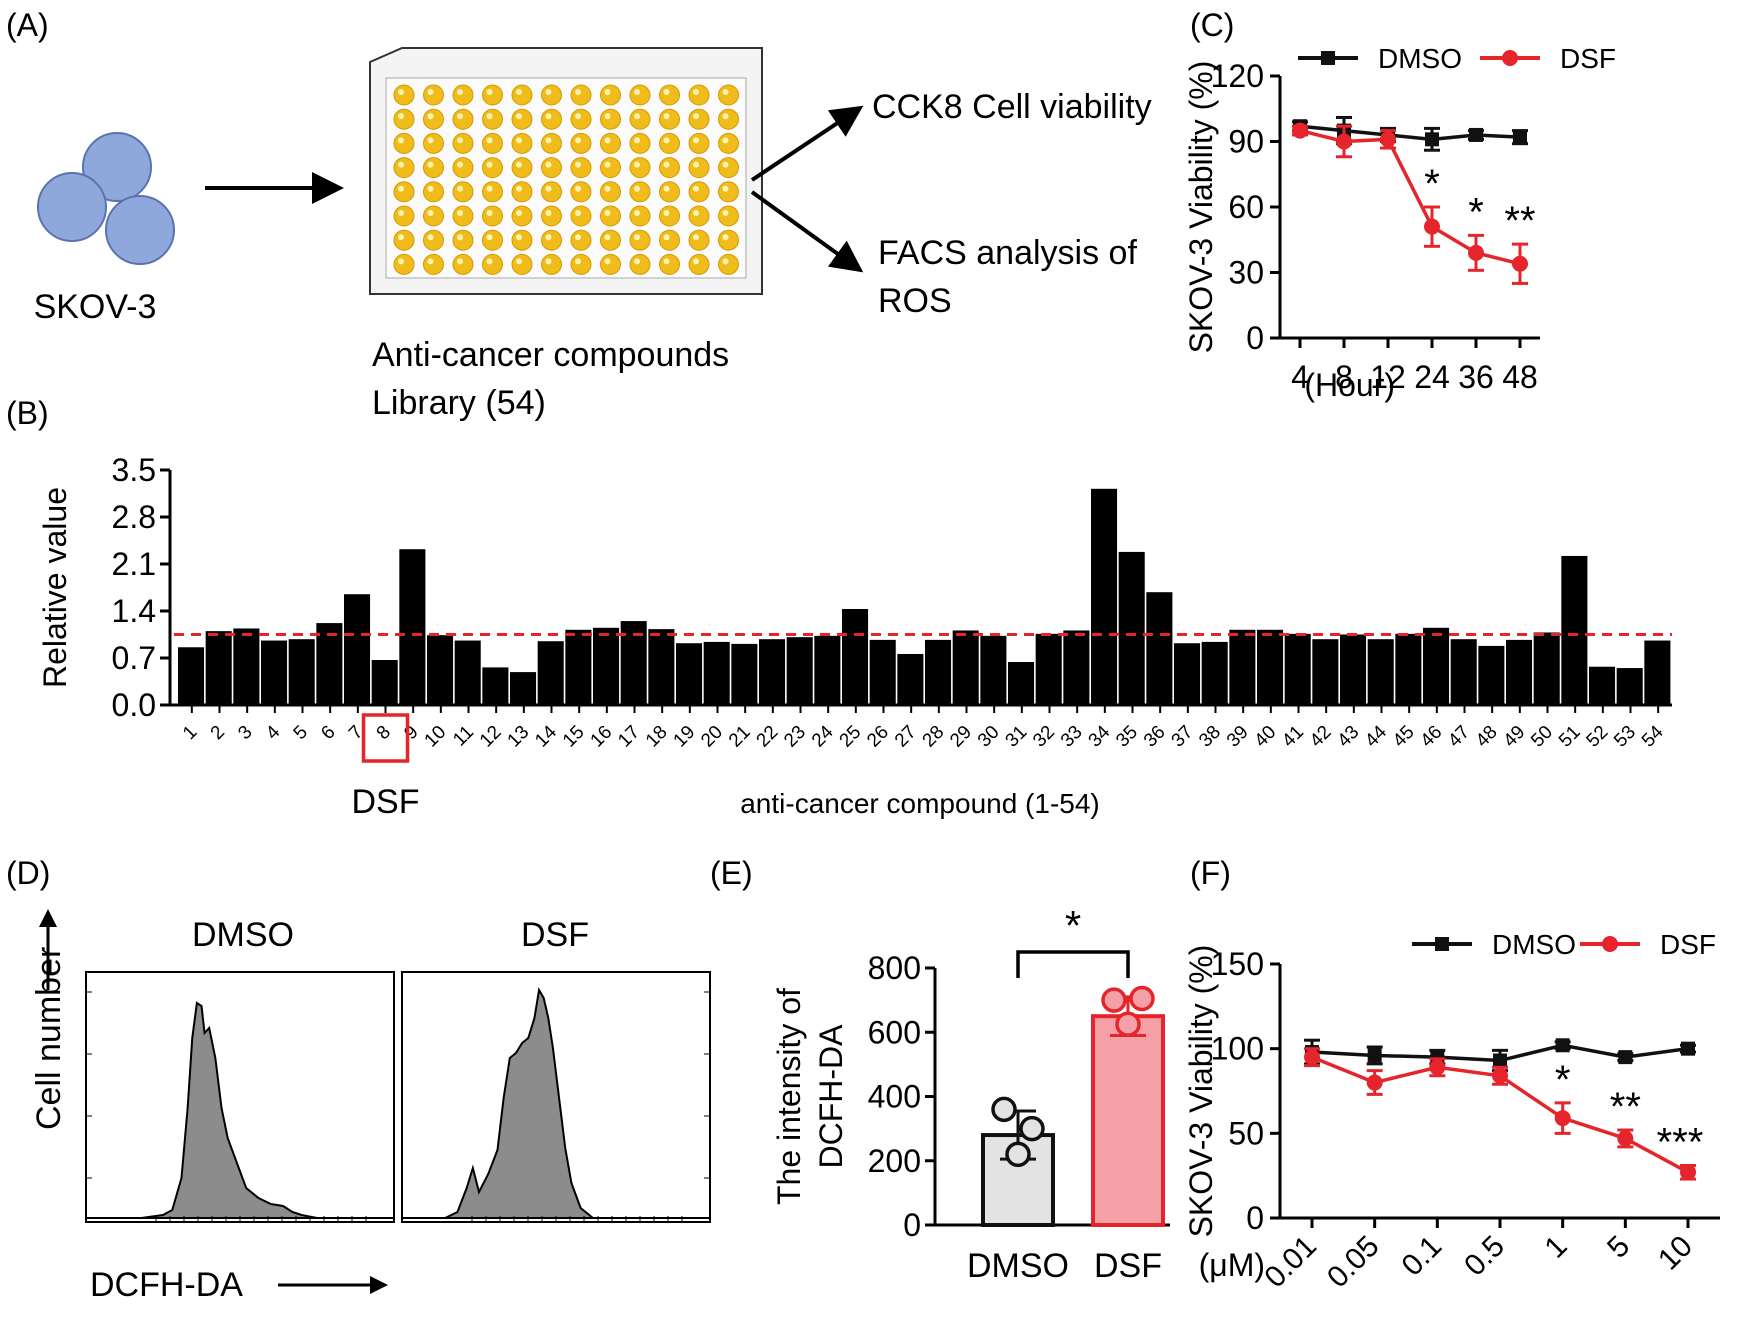  What do you see at coordinates (1201, 1091) in the screenshot?
I see `y-axis-label: SKOV-3 Viability (%)` at bounding box center [1201, 1091].